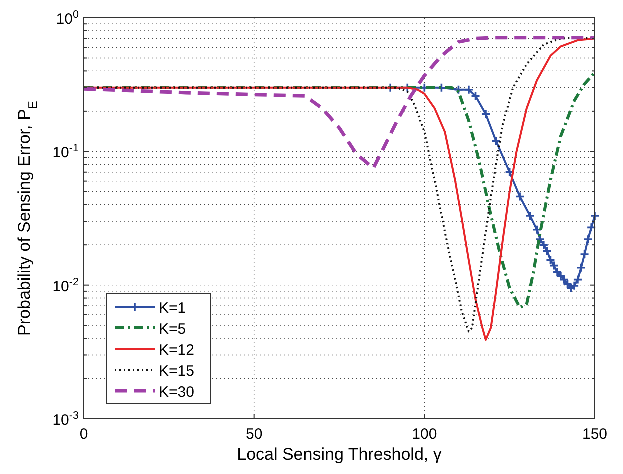  I want to click on y-tick-label: 10$^{0}$, so click(67, 18).